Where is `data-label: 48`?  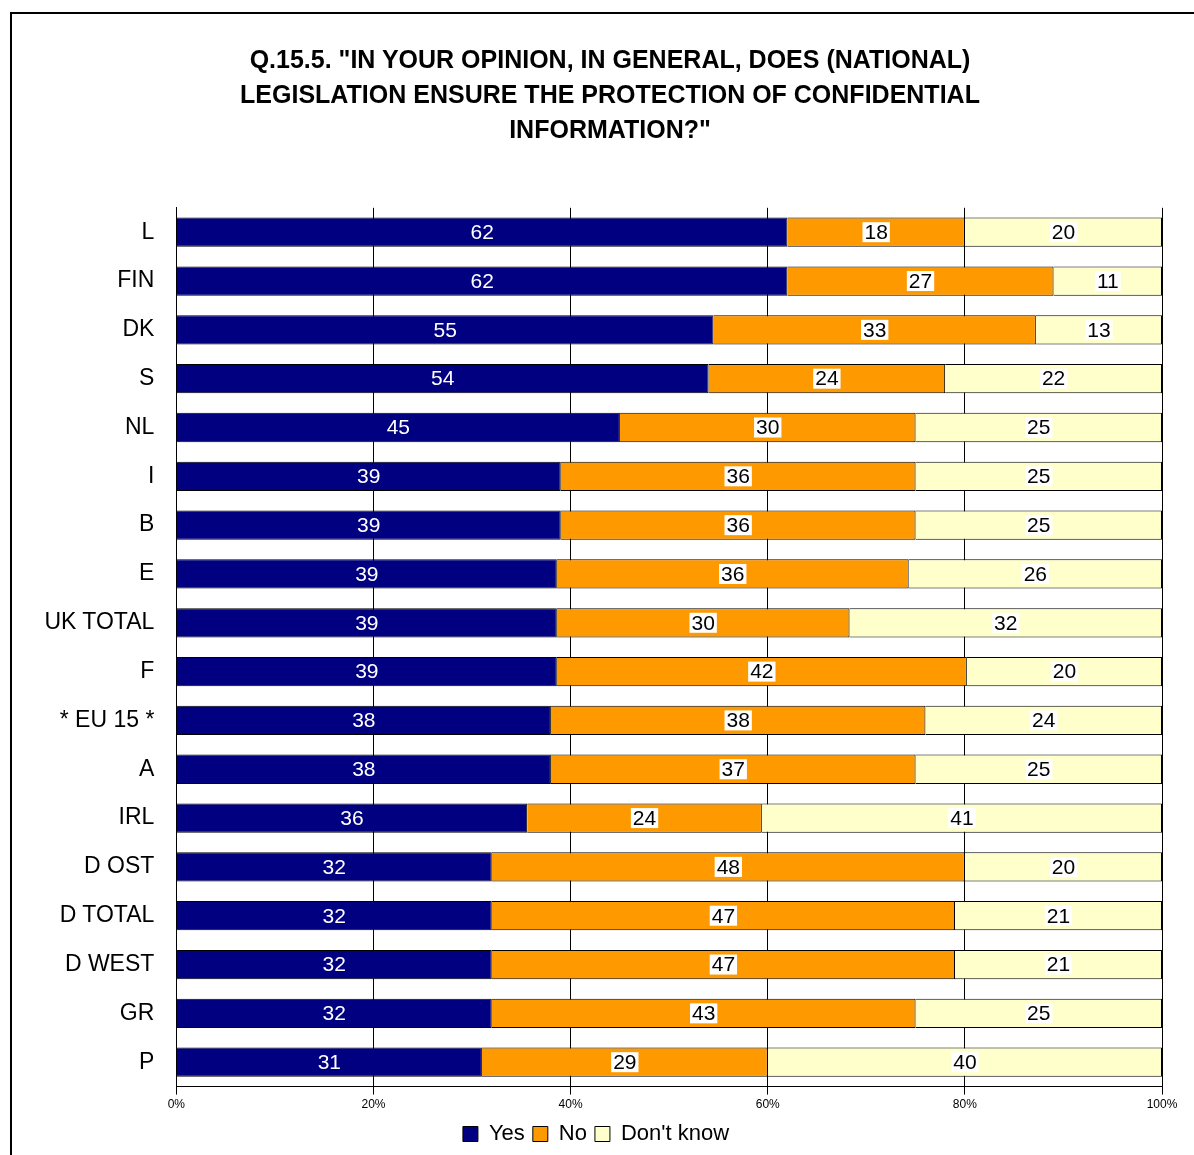
data-label: 48 is located at coordinates (728, 866).